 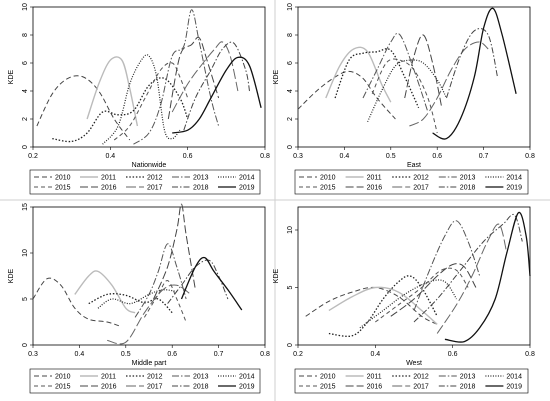 I want to click on x-axis-label: East, so click(x=414, y=165).